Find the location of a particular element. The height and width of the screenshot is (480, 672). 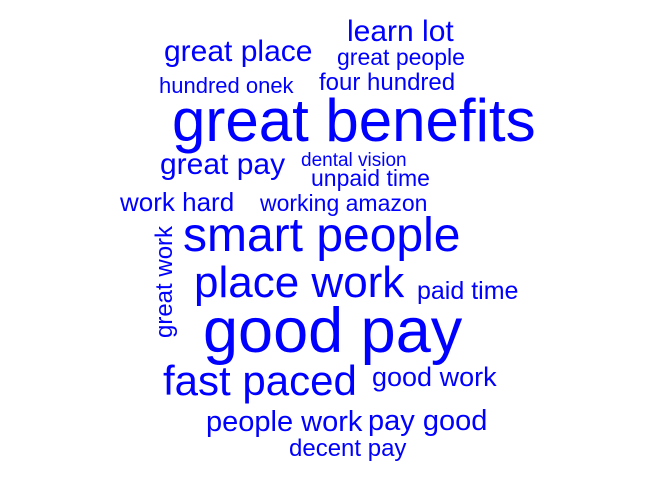

word-great-benefits: great benefits is located at coordinates (354, 120).